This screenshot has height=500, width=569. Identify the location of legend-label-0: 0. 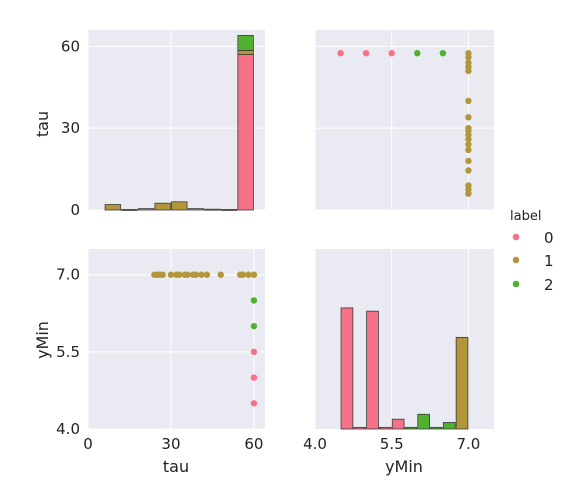
(549, 238).